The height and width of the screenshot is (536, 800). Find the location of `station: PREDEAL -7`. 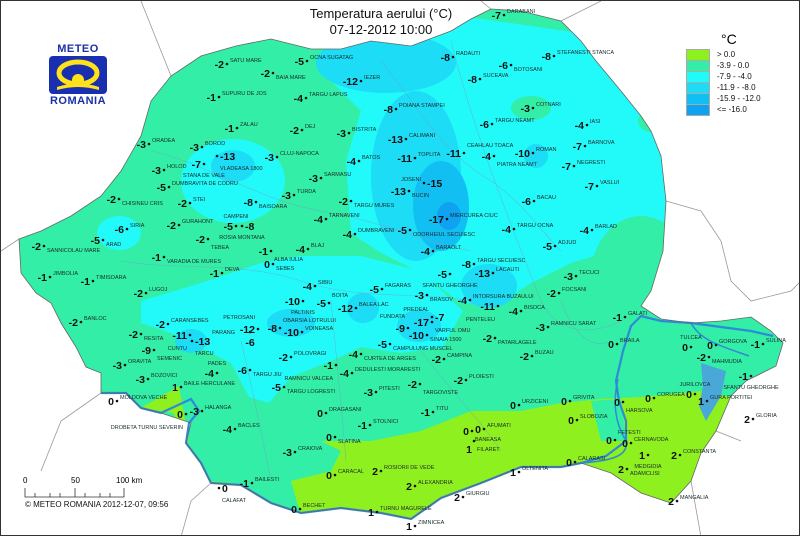

station: PREDEAL -7 is located at coordinates (423, 315).